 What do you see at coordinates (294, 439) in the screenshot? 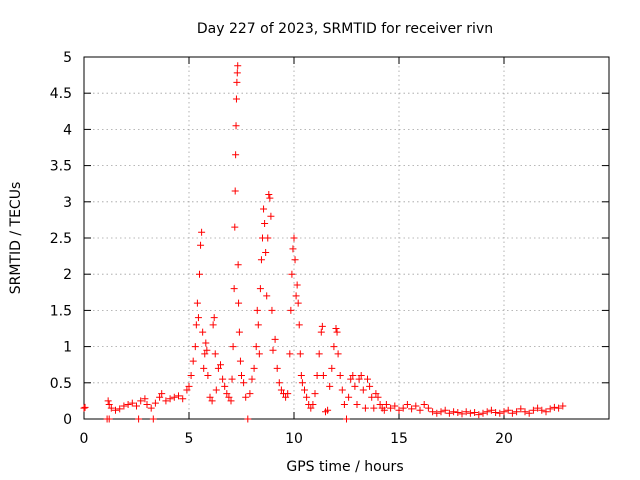
I see `x-tick-label: 10` at bounding box center [294, 439].